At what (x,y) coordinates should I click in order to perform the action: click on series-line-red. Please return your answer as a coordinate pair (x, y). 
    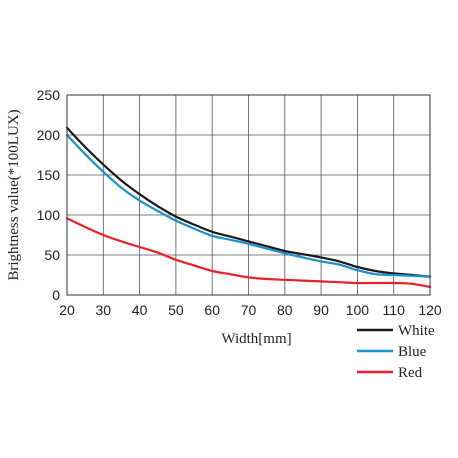
    Looking at the image, I should click on (248, 253).